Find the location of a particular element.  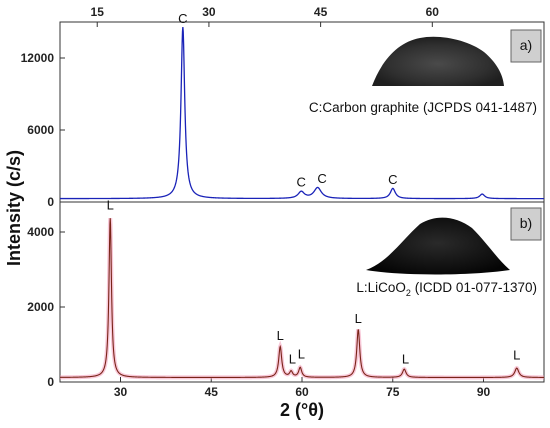

x-tick-label: 75 is located at coordinates (393, 392).